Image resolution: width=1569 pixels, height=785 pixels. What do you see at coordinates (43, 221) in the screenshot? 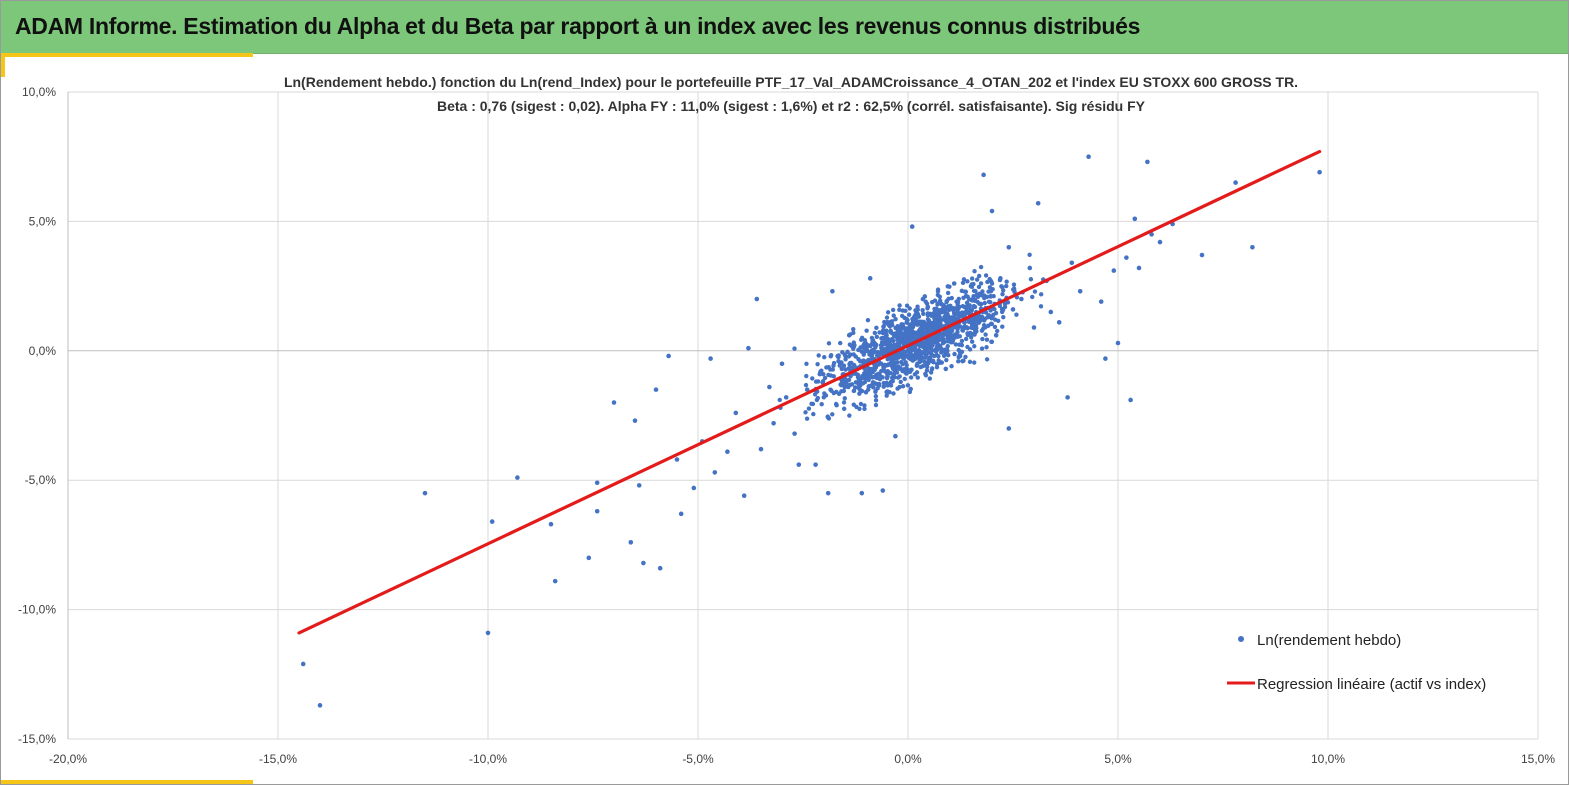
I see `y-tick-label: 5,0%` at bounding box center [43, 221].